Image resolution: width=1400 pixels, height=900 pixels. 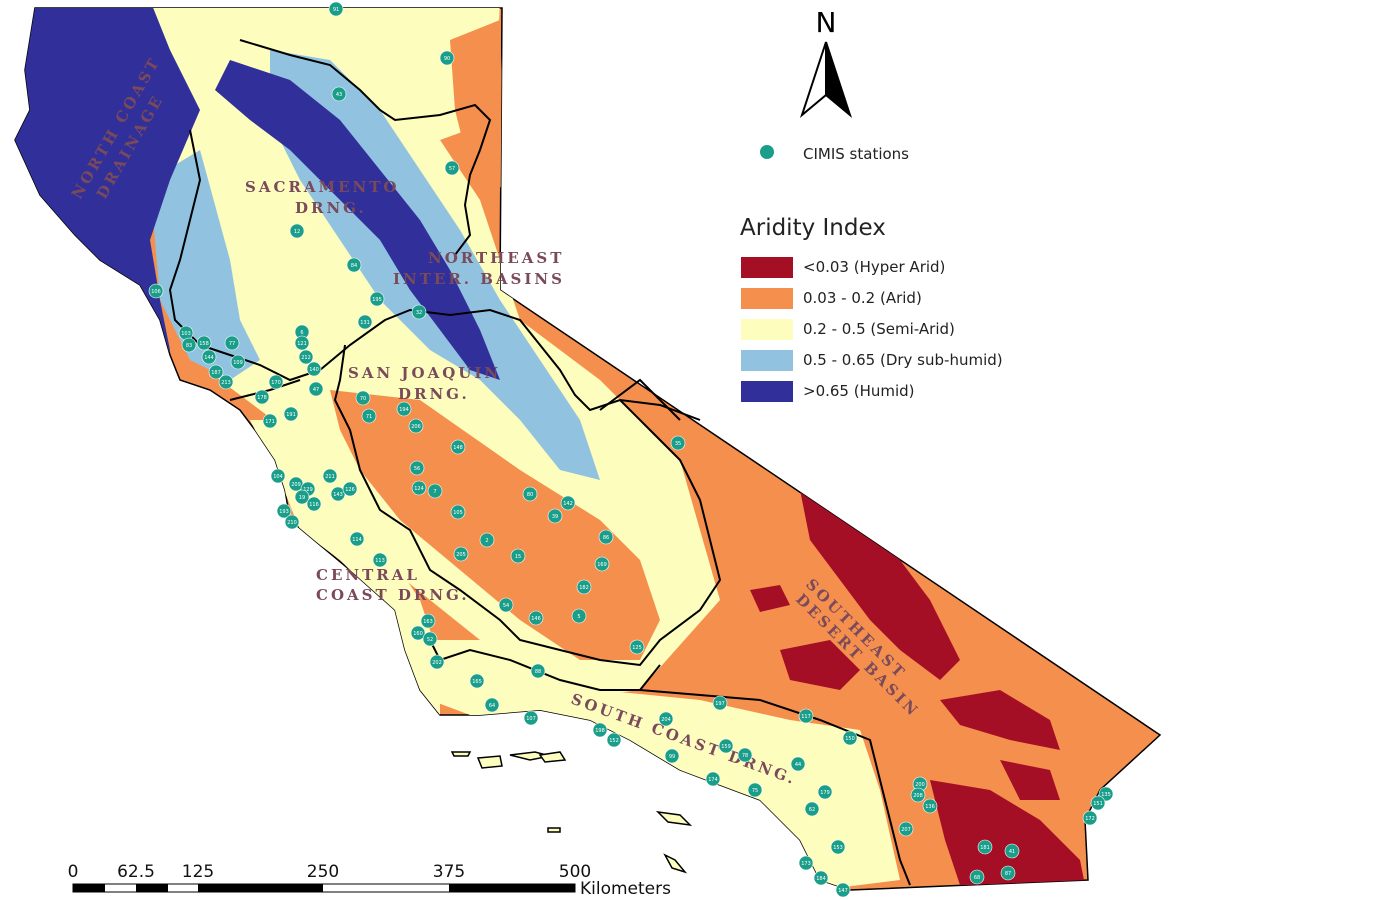 I want to click on station-id-label: 107, so click(x=531, y=719).